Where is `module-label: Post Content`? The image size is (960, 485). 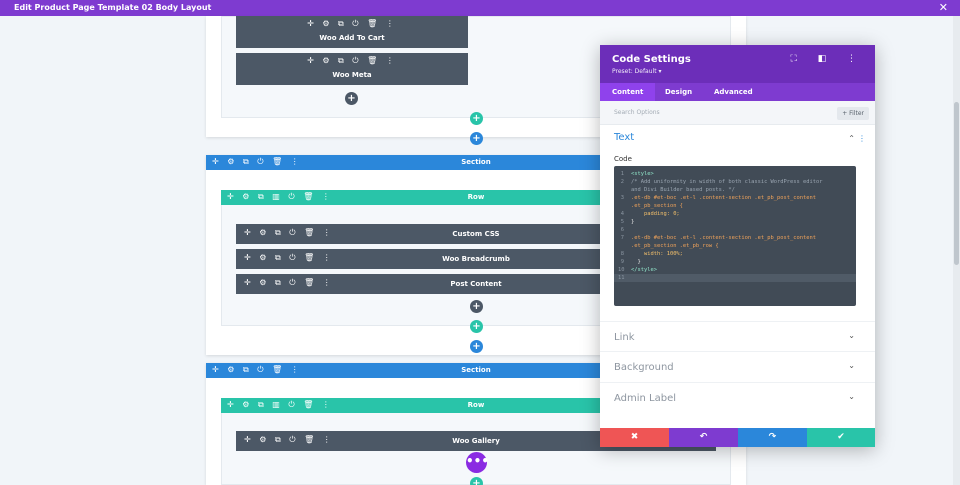
module-label: Post Content is located at coordinates (476, 284).